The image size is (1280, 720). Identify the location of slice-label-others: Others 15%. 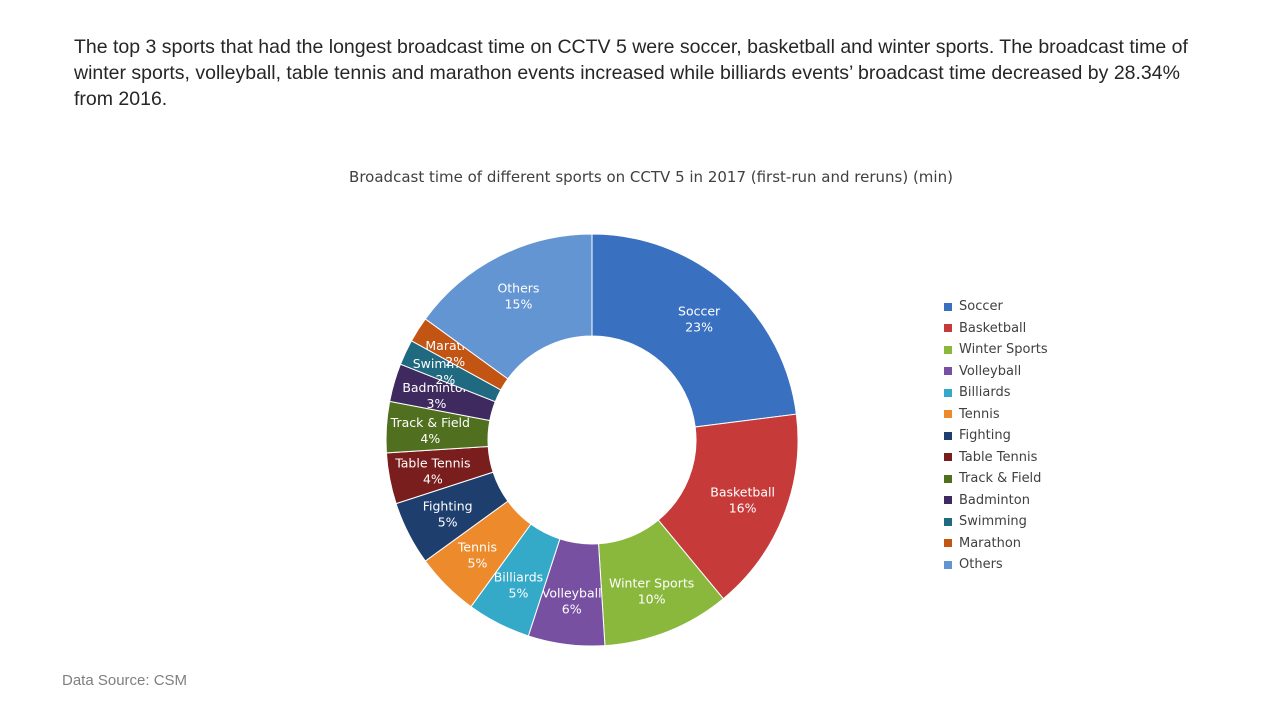
(518, 296).